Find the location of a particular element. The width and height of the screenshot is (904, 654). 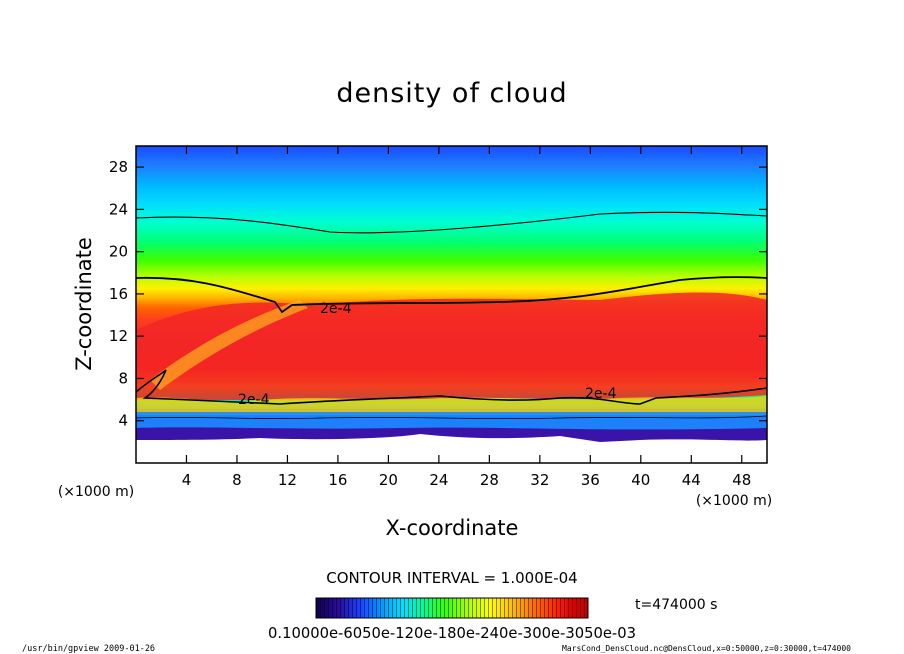

y-axis-label: Z-coordinate is located at coordinates (84, 304).